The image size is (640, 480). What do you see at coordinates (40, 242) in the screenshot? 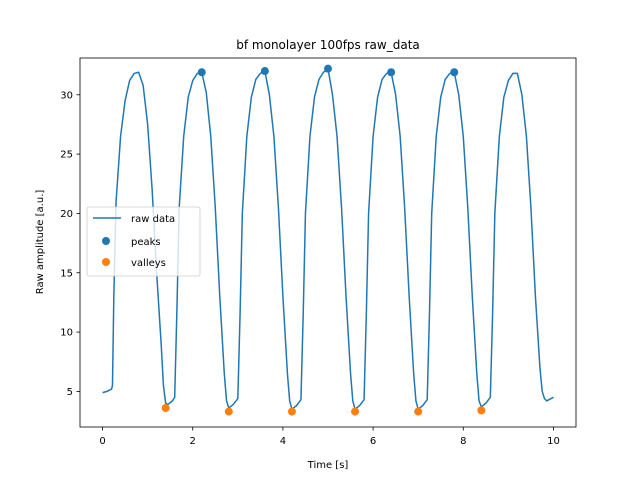
I see `y-axis-label: Raw amplitude [a.u.]` at bounding box center [40, 242].